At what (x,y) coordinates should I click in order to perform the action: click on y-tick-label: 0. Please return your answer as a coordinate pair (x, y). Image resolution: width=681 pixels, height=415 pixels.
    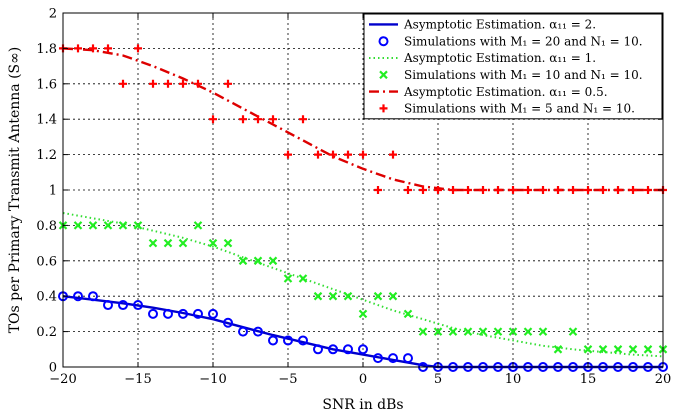
    Looking at the image, I should click on (53, 368).